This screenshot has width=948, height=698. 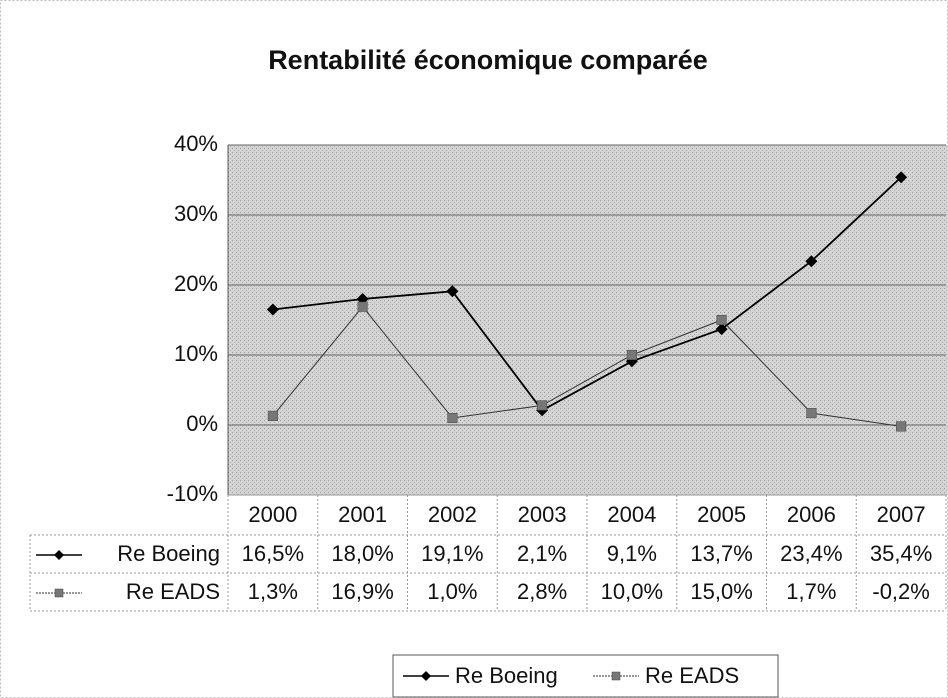 I want to click on table-value: 2,1%, so click(x=542, y=553).